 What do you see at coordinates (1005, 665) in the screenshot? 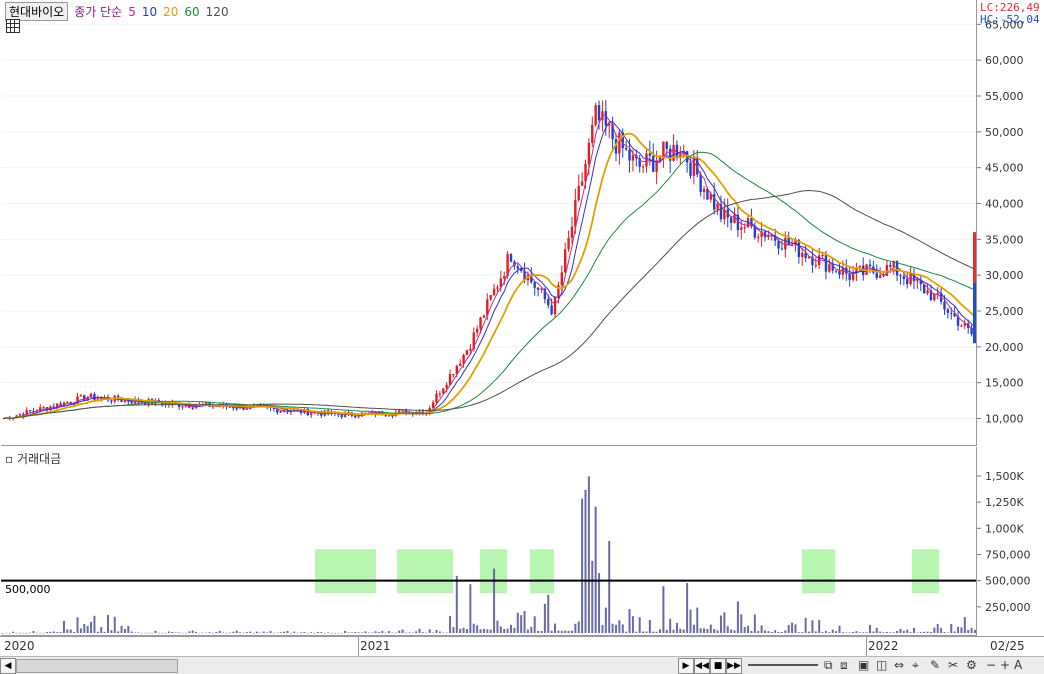
I see `zoom-in-icon: +` at bounding box center [1005, 665].